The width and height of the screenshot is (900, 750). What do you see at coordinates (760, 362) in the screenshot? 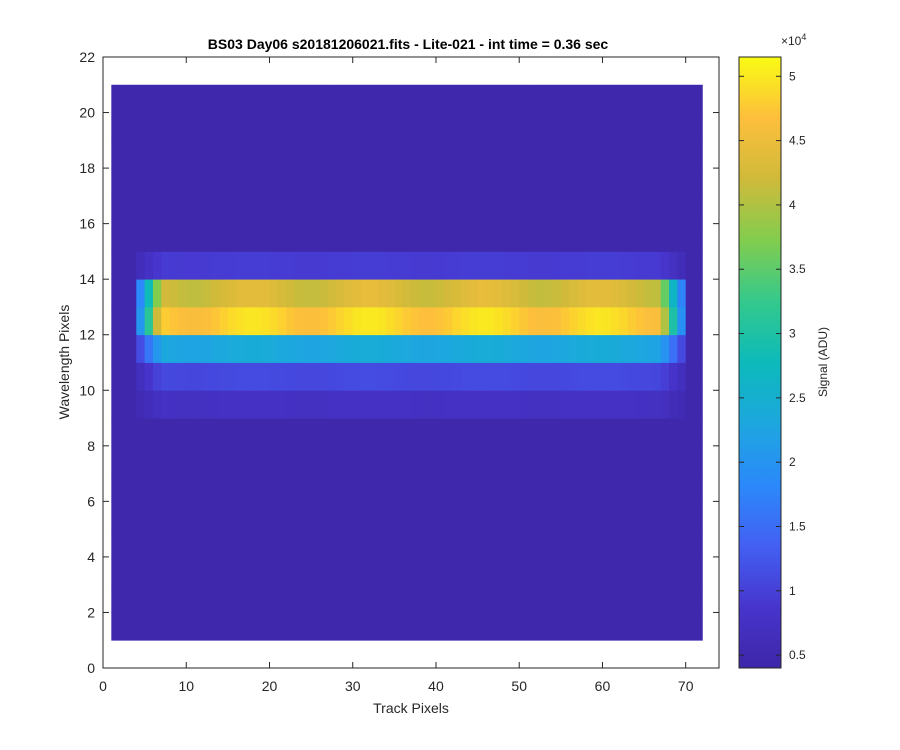
I see `colorbar-gradient` at bounding box center [760, 362].